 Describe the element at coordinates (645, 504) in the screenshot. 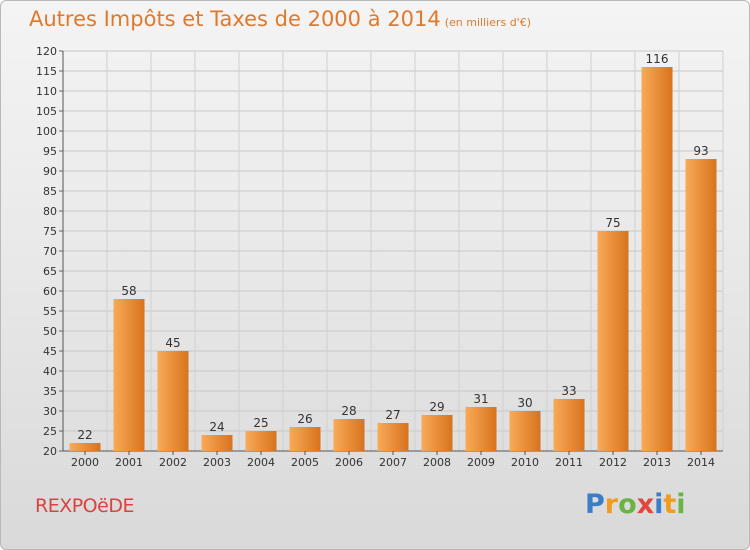

I see `logo-letter: x` at that location.